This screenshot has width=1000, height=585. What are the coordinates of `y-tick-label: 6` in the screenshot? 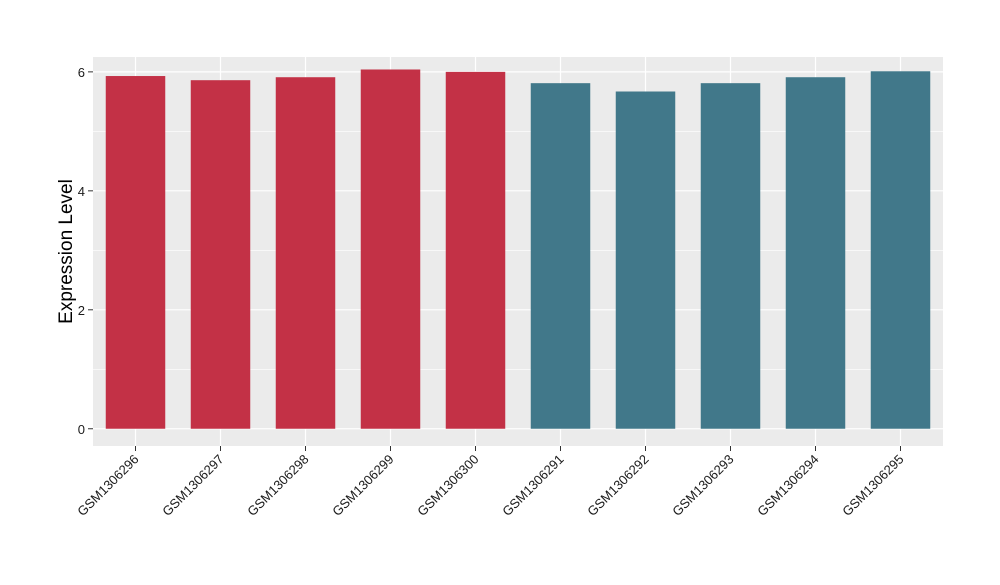 It's located at (81, 72).